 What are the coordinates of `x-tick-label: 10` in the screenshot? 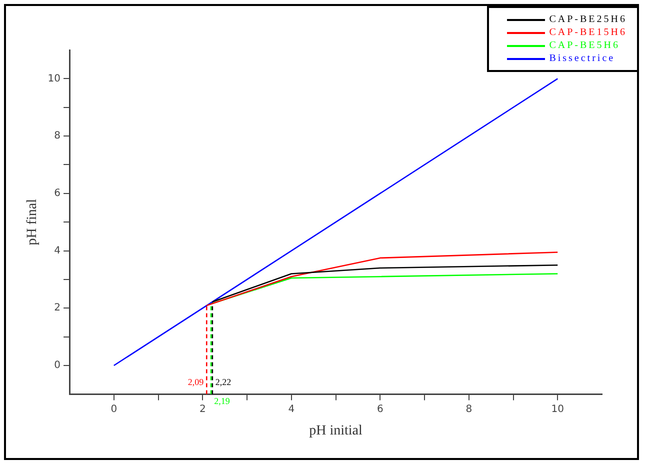 It's located at (557, 409).